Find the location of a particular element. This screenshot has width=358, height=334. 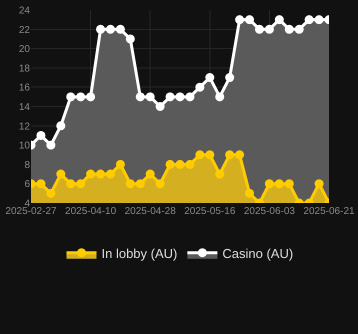

y-tick-label: 18 is located at coordinates (24, 68).